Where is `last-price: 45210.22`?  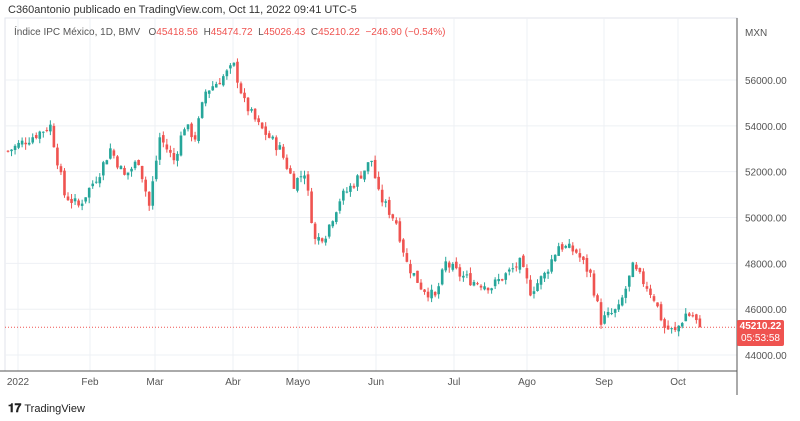 last-price: 45210.22 is located at coordinates (760, 326).